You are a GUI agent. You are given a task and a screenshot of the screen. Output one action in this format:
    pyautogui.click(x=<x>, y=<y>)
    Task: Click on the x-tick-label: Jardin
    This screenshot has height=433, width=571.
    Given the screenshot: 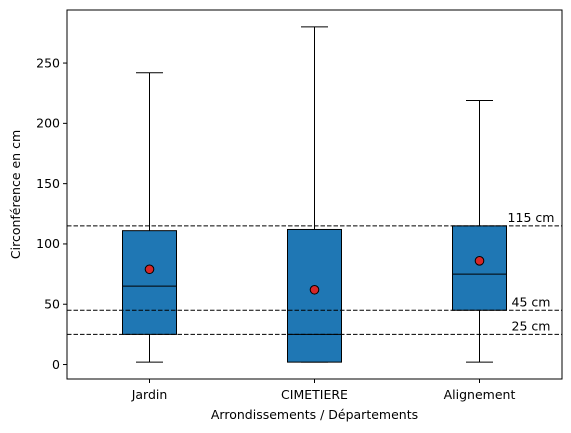 What is the action you would take?
    pyautogui.click(x=149, y=394)
    